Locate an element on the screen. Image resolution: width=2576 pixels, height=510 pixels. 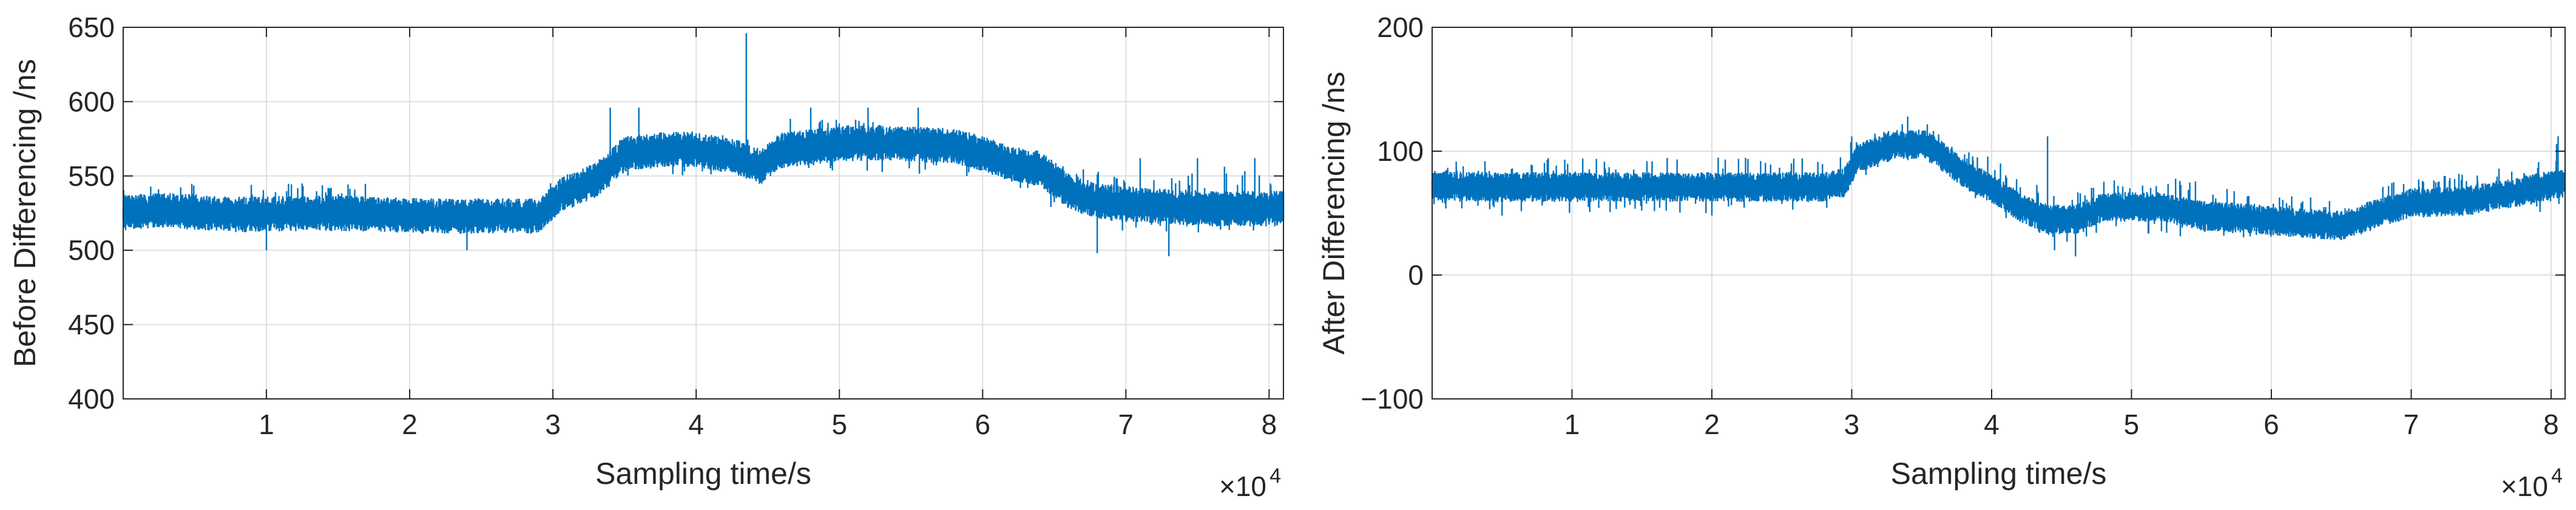
y-tick-label: 600 is located at coordinates (91, 101).